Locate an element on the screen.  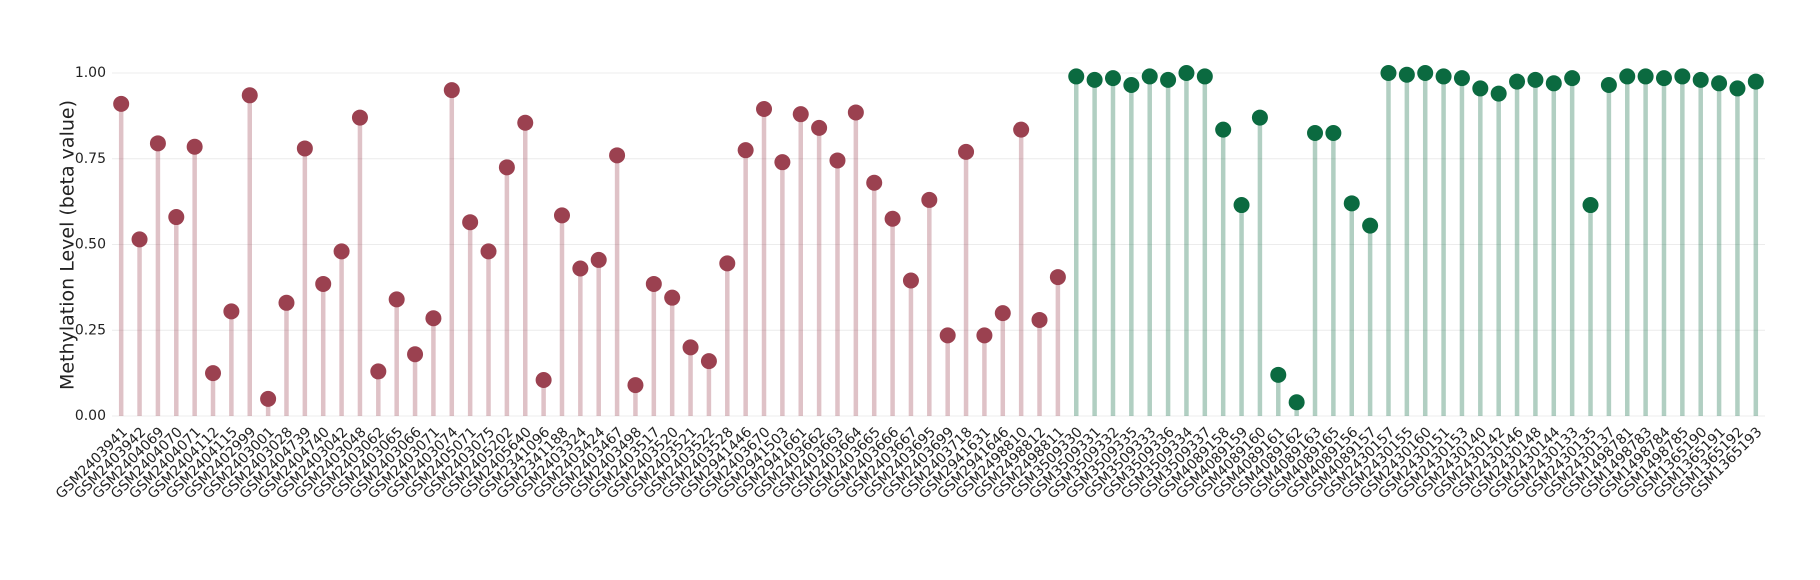
y-axis-label: Methylation Level (beta value) is located at coordinates (68, 245).